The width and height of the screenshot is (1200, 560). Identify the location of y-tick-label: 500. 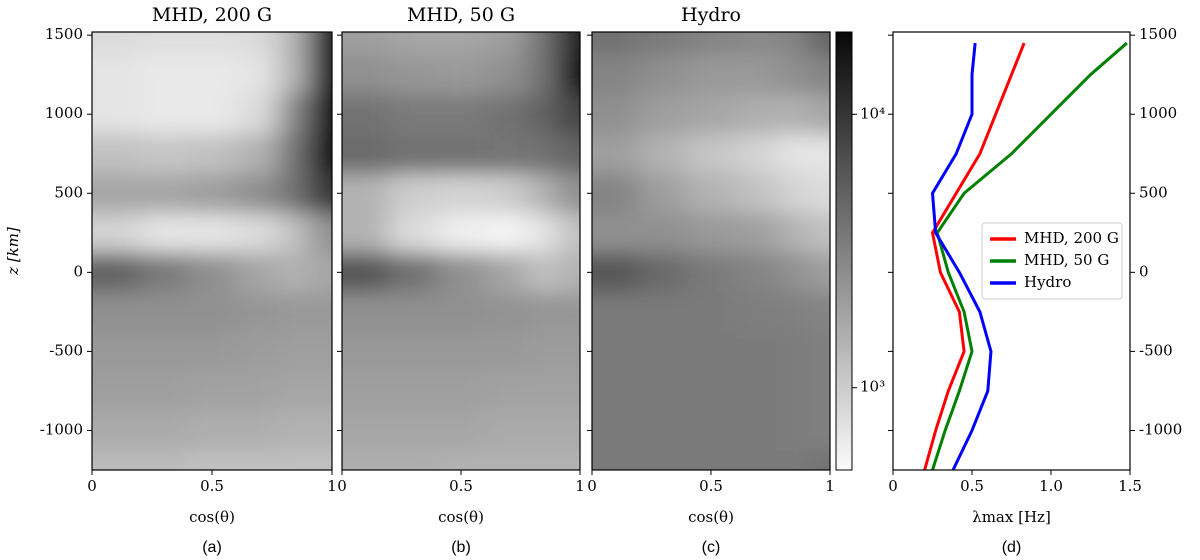
(68, 192).